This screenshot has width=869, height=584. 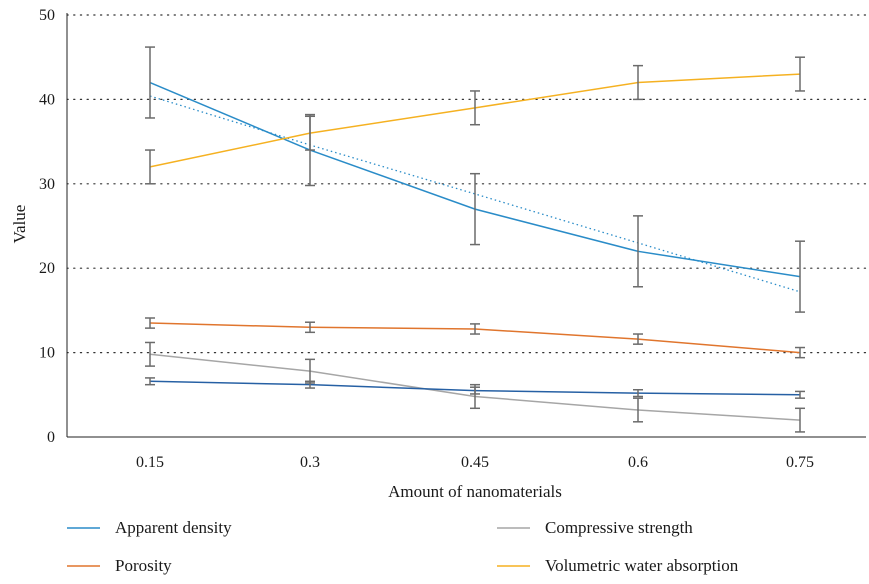 What do you see at coordinates (475, 491) in the screenshot?
I see `x-axis-title: Amount of nanomaterials` at bounding box center [475, 491].